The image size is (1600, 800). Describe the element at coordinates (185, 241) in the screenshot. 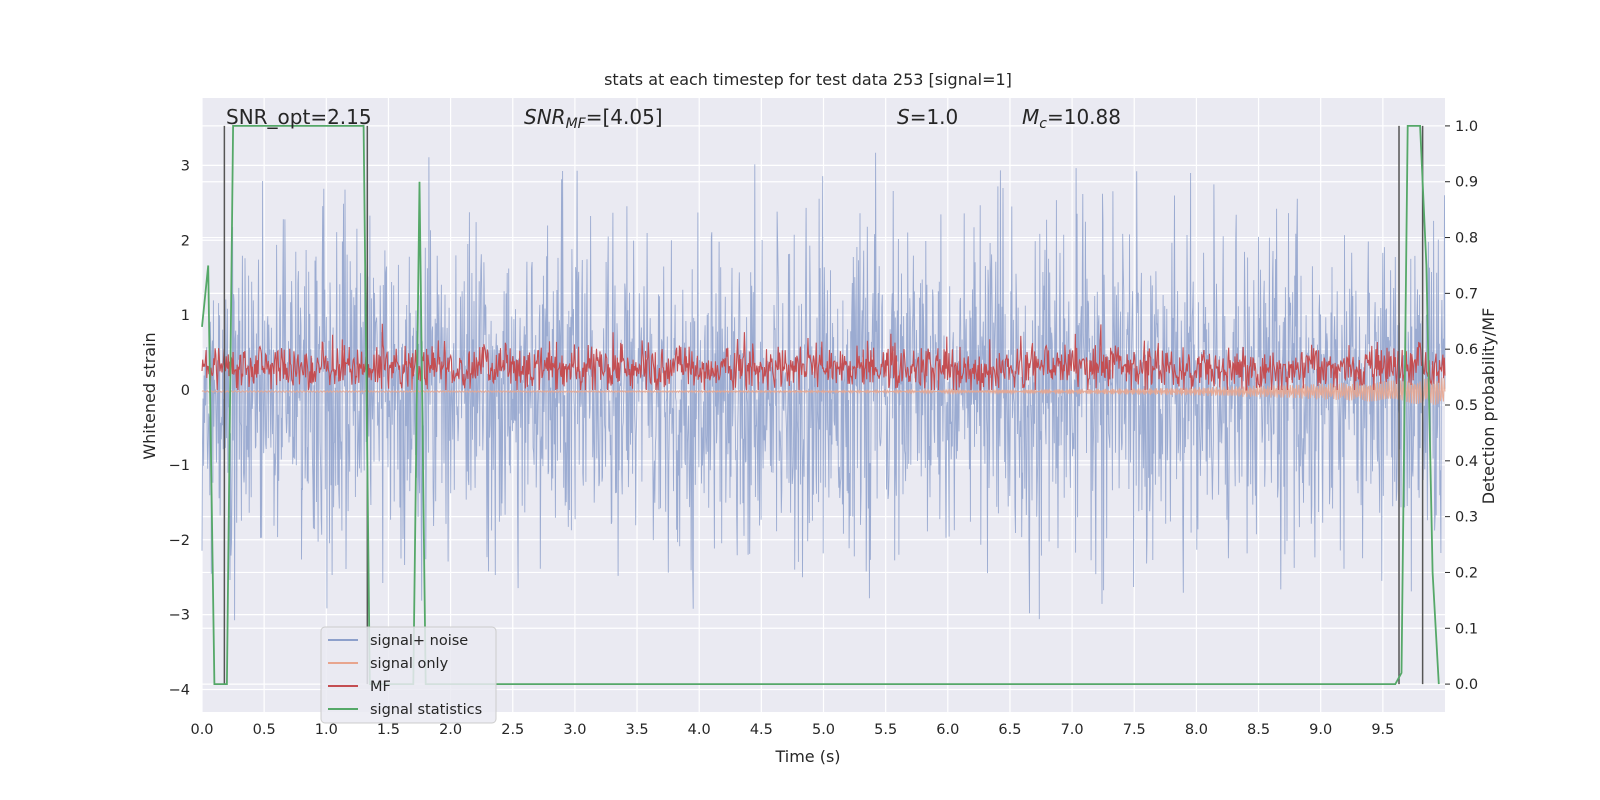

I see `y-tick-label-left: 2` at that location.